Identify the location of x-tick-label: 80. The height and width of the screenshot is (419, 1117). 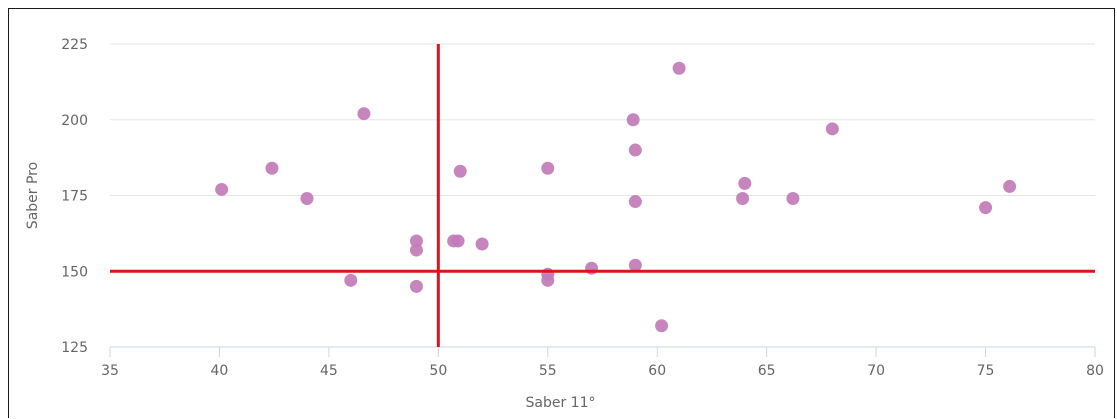
(1095, 371).